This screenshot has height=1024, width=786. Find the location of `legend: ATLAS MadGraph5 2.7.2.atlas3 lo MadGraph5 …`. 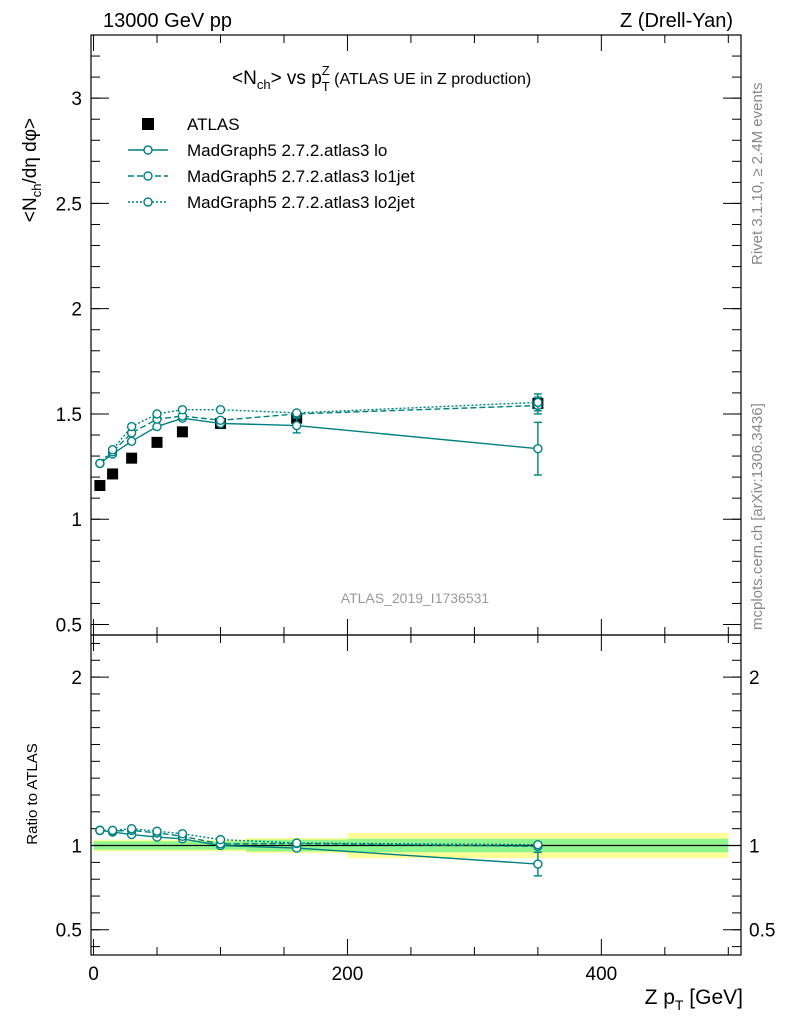

legend: ATLAS MadGraph5 2.7.2.atlas3 lo MadGraph5 … is located at coordinates (271, 163).